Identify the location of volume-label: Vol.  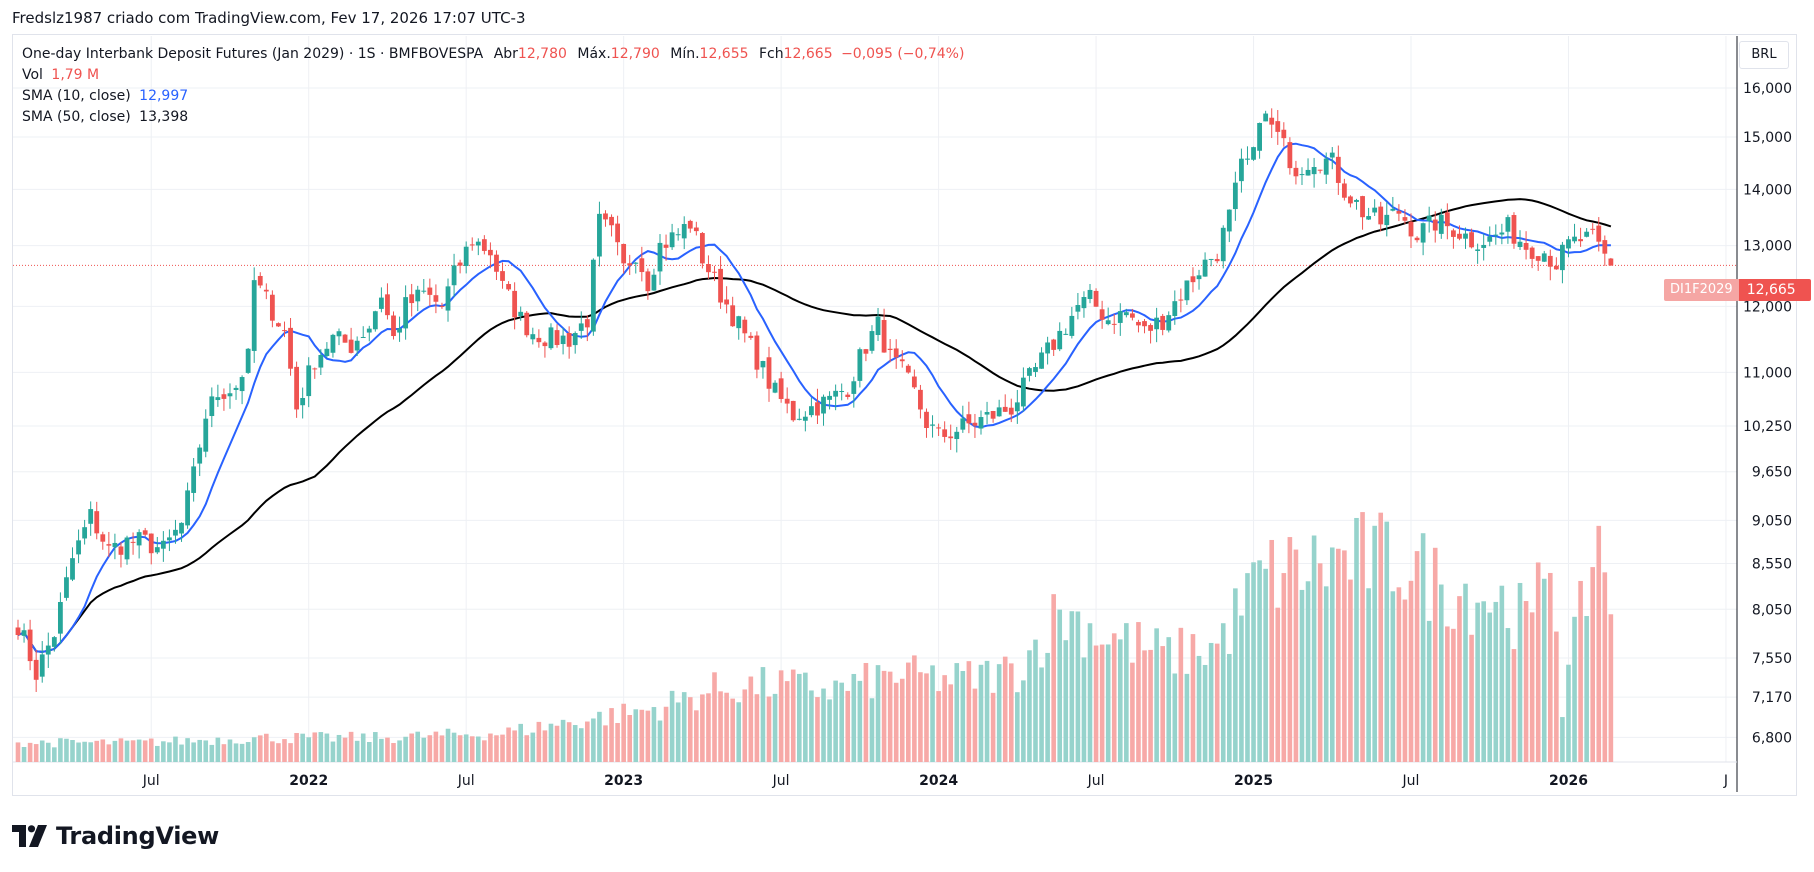
(32, 75).